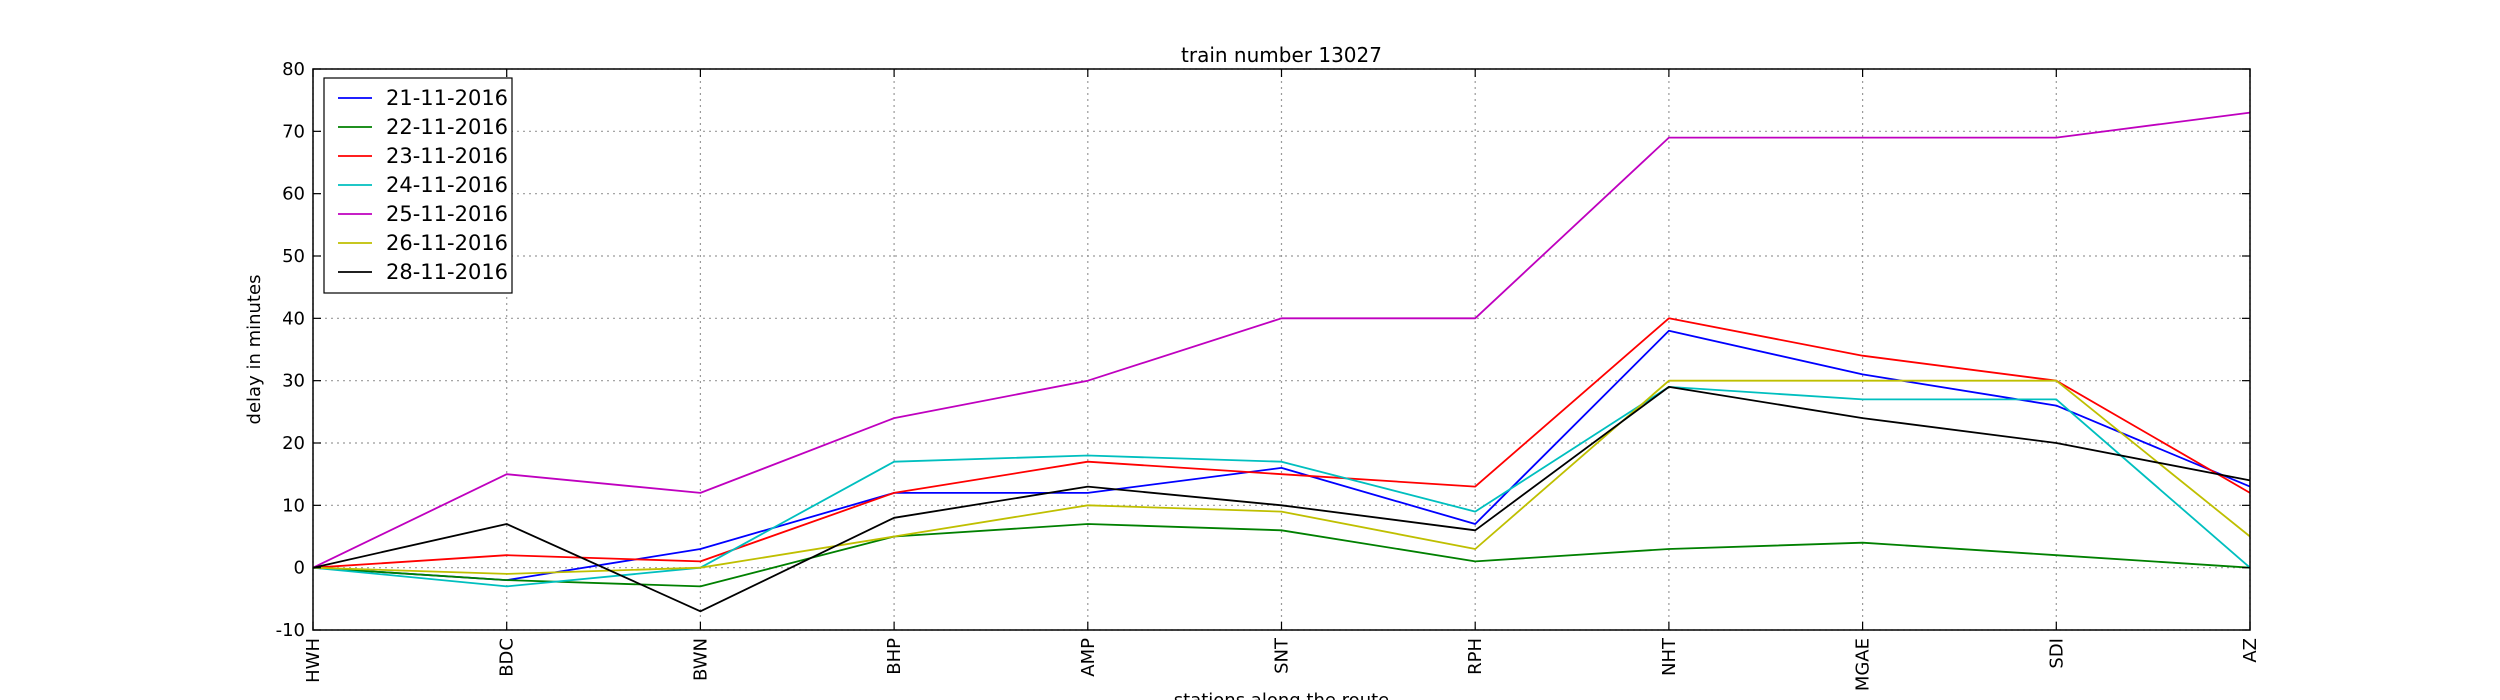 This screenshot has width=2500, height=700. I want to click on x-tick-label: AZ, so click(2250, 650).